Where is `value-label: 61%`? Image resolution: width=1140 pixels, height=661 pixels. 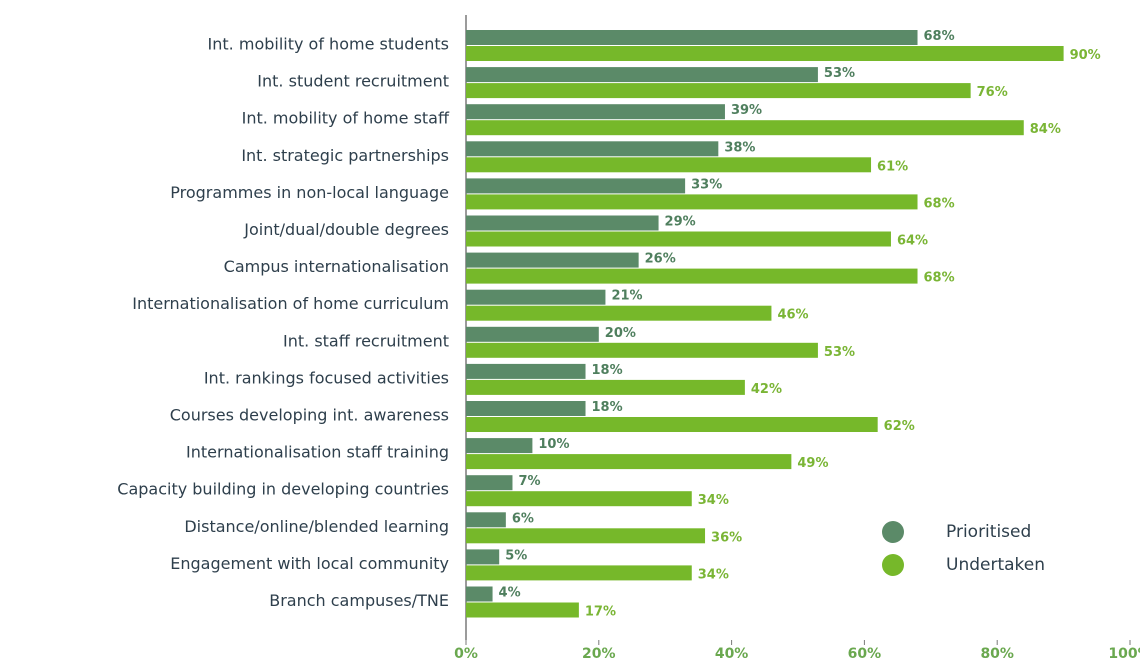
value-label: 61% is located at coordinates (892, 166).